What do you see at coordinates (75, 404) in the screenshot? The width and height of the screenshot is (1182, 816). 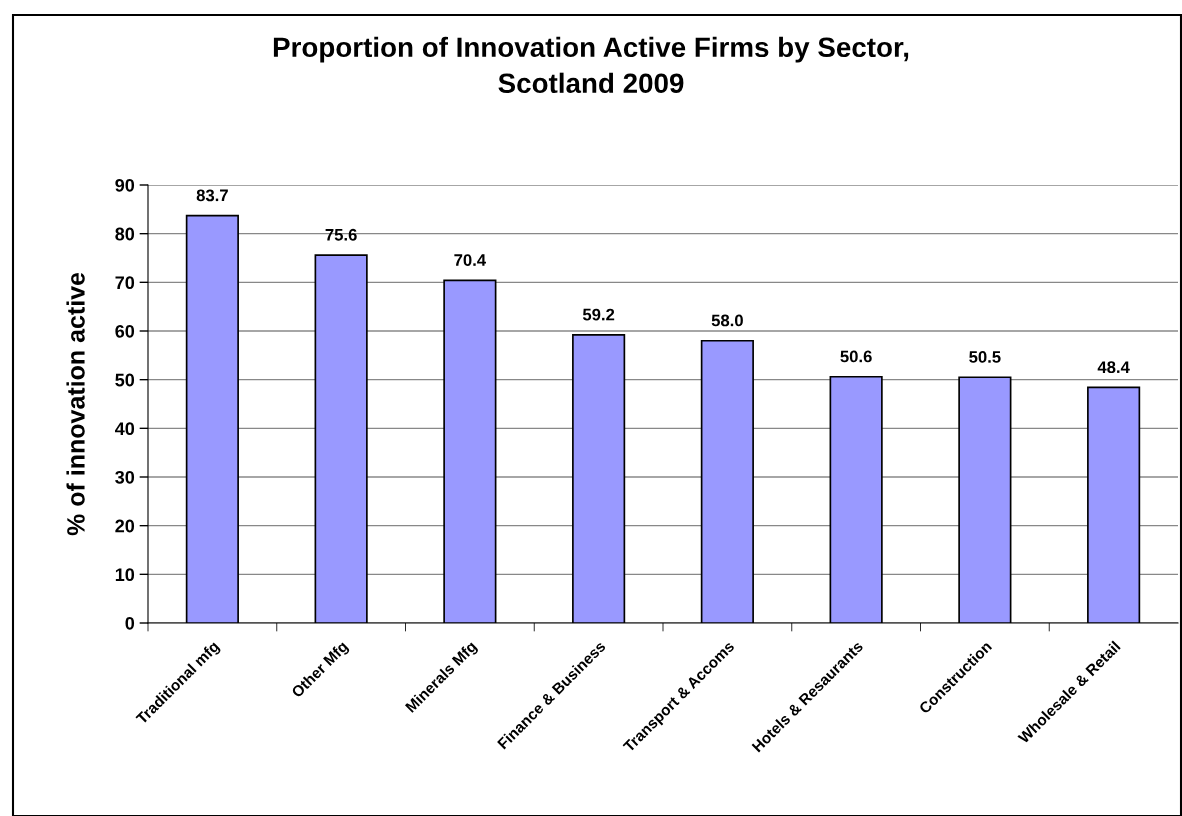 I see `y-axis-title: % of innovation active` at bounding box center [75, 404].